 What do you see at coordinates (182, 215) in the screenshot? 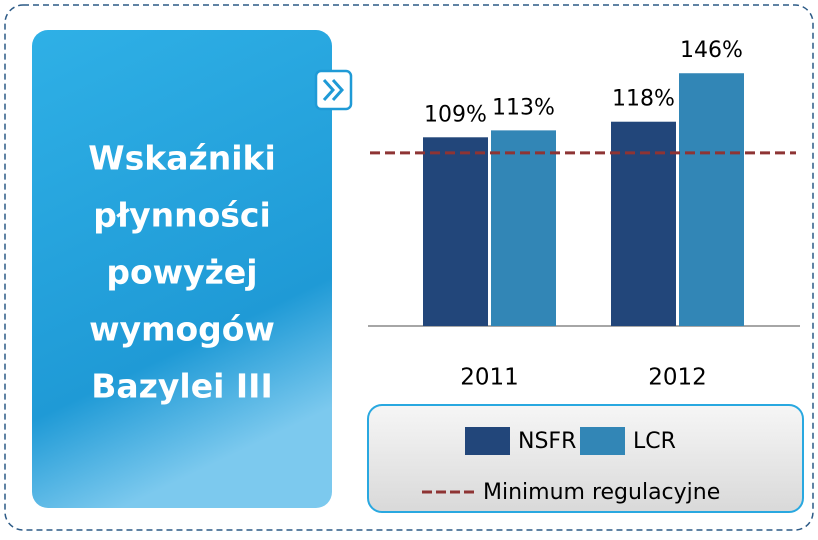
I see `title-line: płynności` at bounding box center [182, 215].